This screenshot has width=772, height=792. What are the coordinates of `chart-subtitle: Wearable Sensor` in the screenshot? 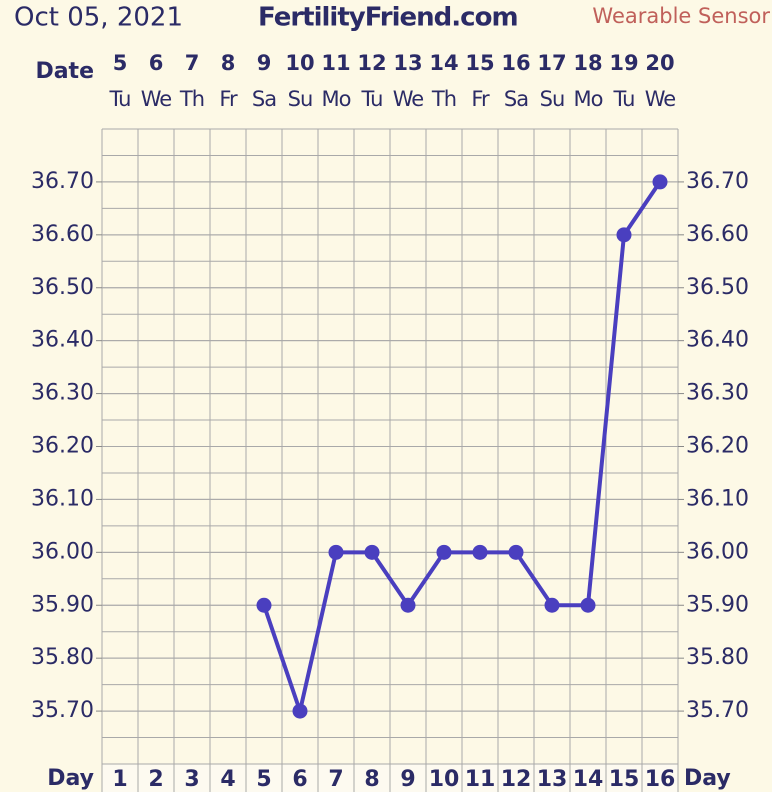 It's located at (681, 16).